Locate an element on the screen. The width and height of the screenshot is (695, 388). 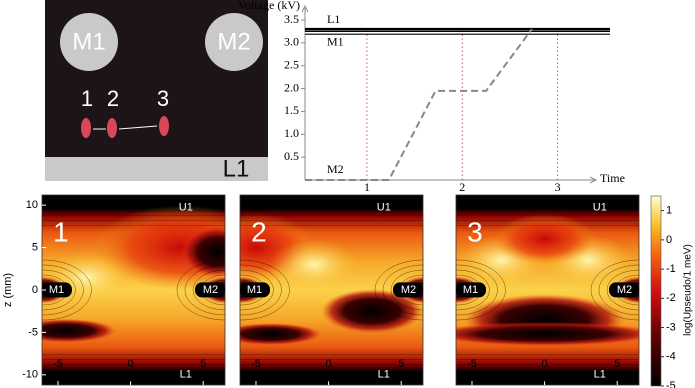
arrow is located at coordinates (138, 127).